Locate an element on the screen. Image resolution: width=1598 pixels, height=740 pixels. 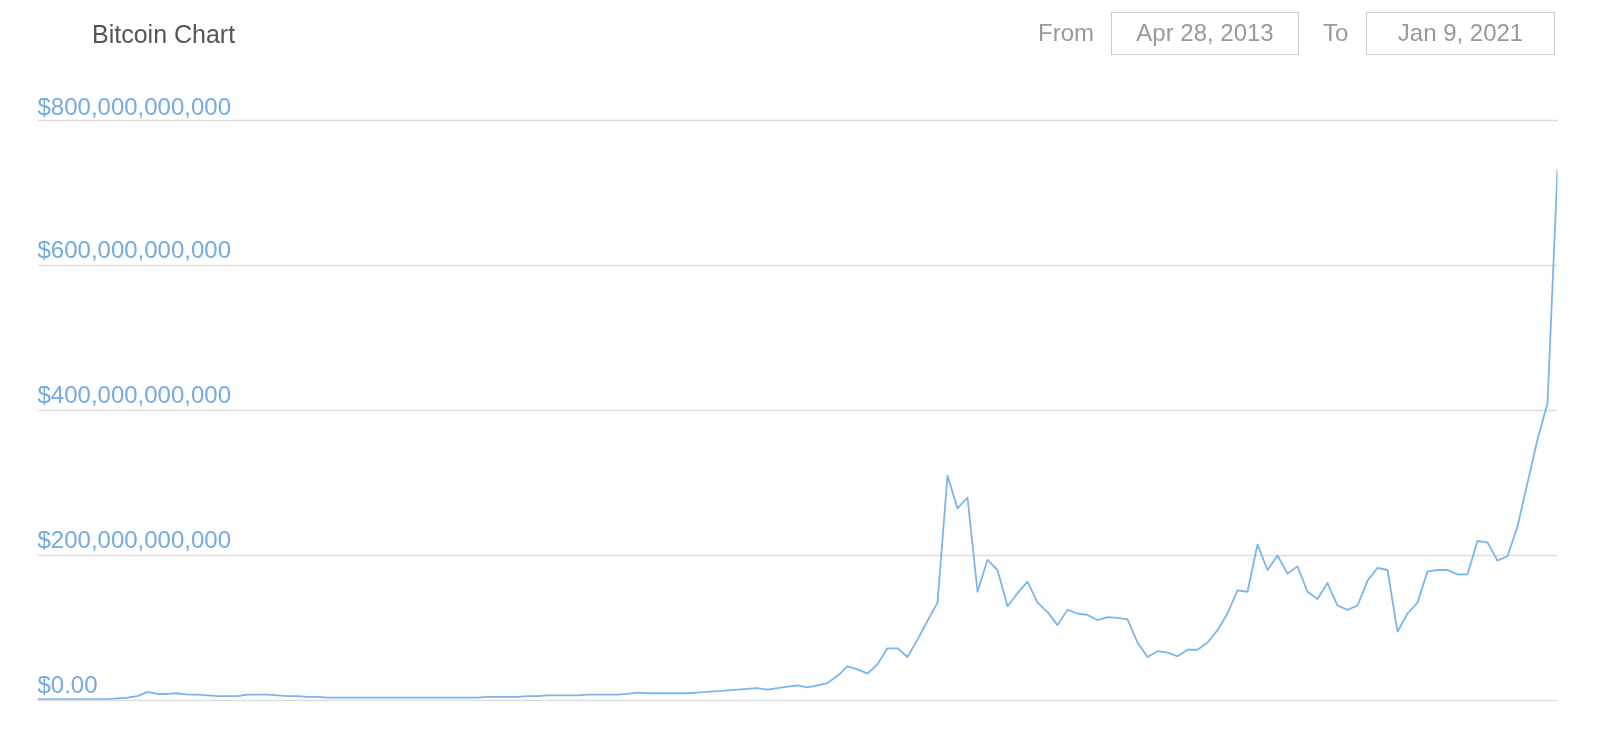
y-tick-label: $600,000,000,000 is located at coordinates (134, 249).